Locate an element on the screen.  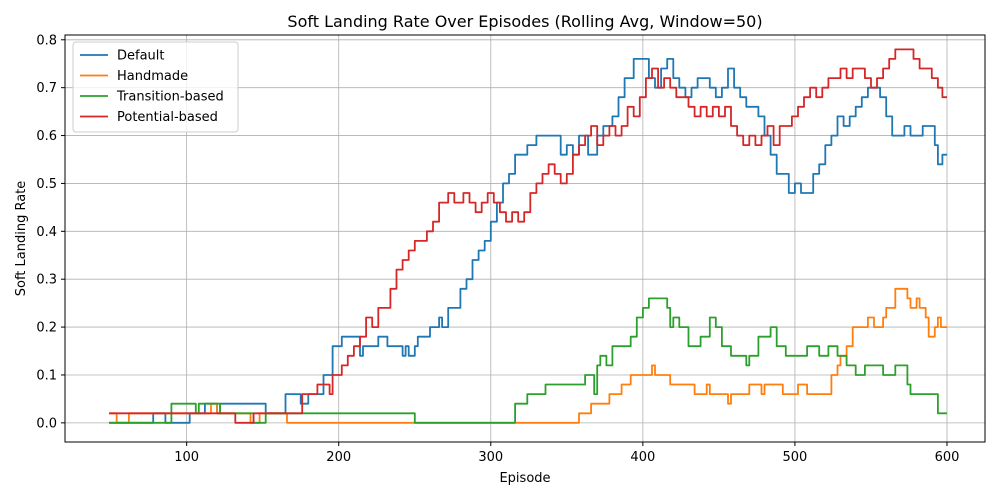
y-tick-label: 0.0 is located at coordinates (46, 423).